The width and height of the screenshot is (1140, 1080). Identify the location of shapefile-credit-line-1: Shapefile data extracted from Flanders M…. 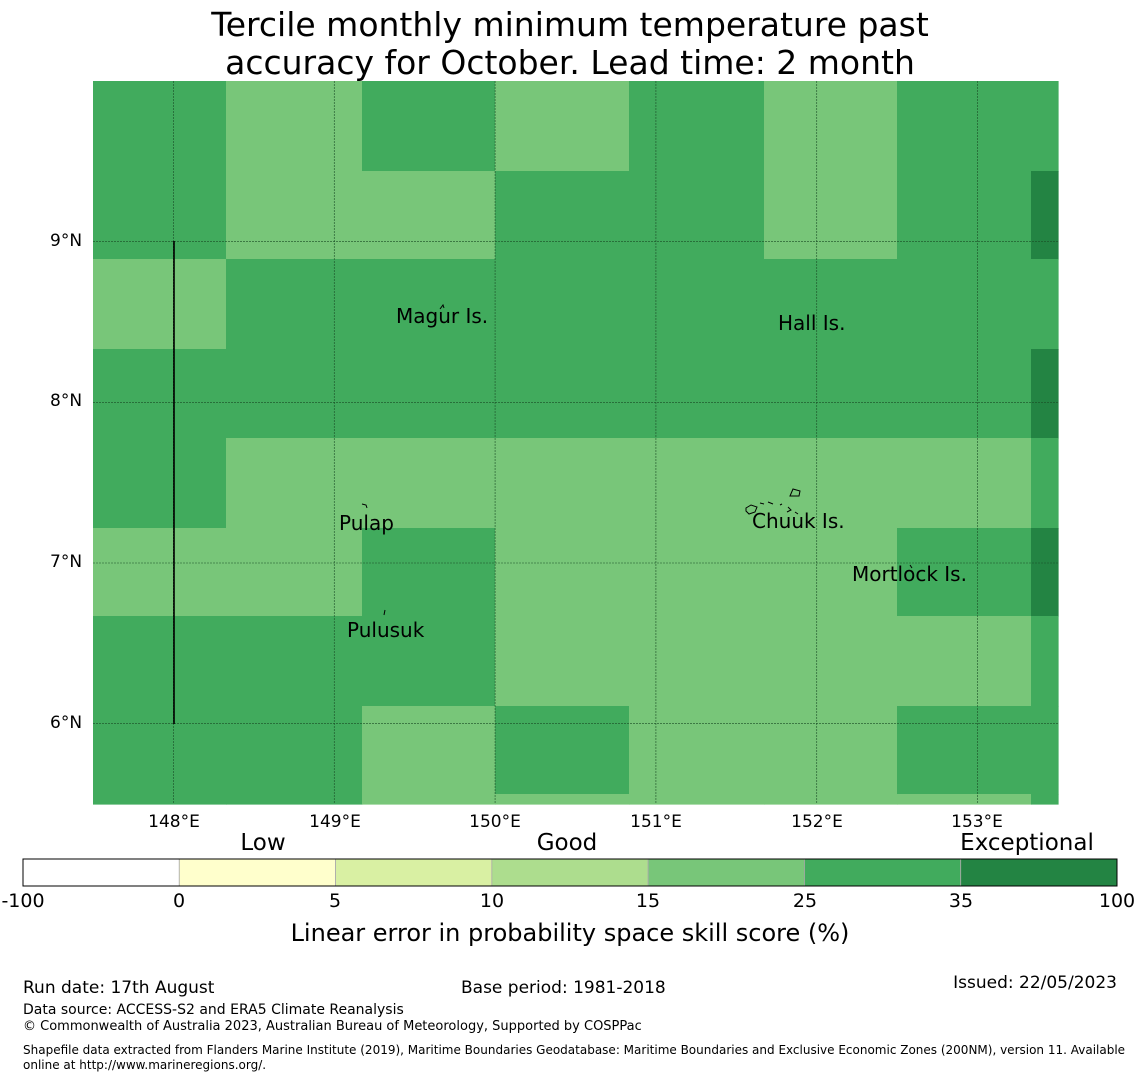
(574, 1050).